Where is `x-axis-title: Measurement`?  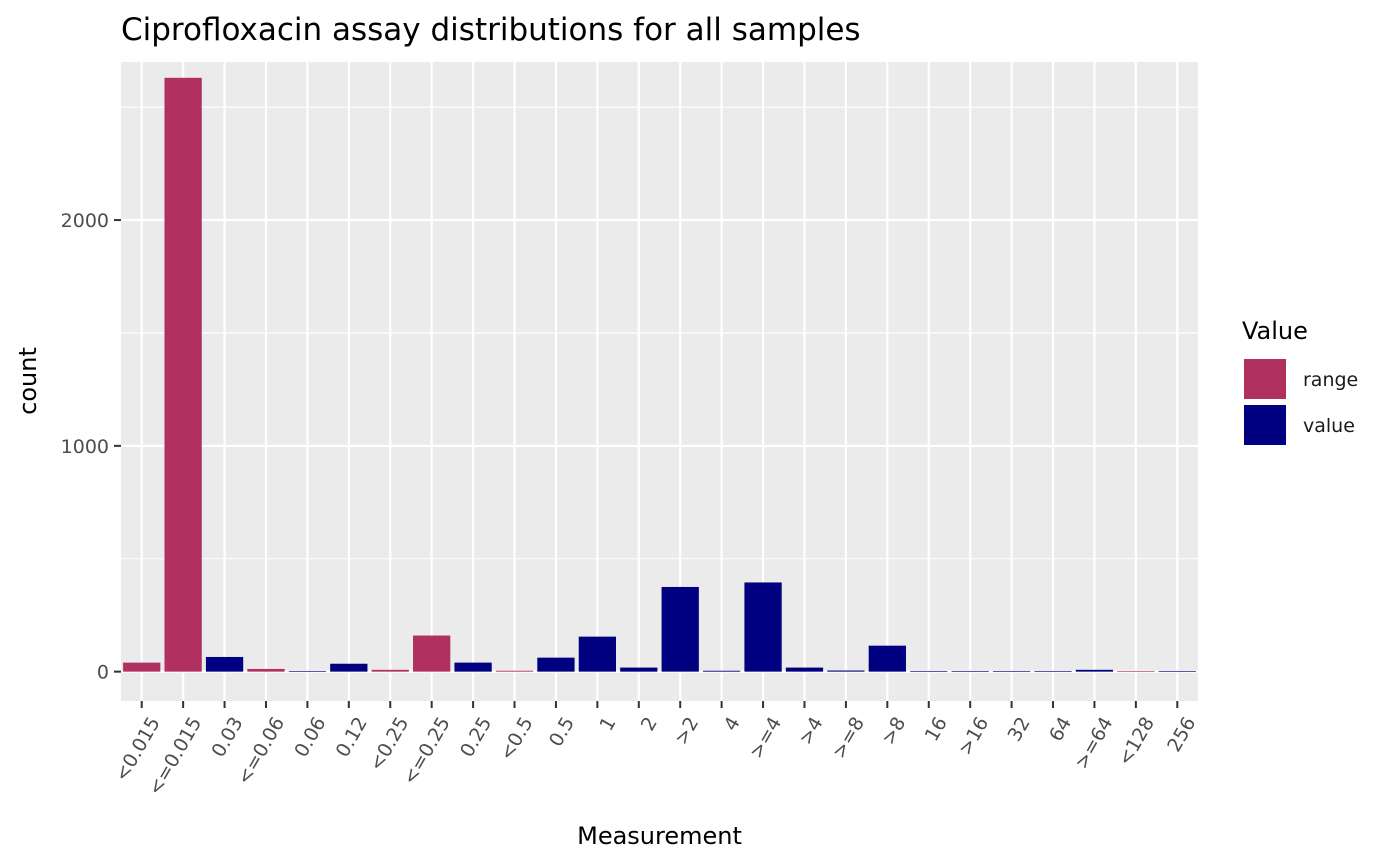 x-axis-title: Measurement is located at coordinates (659, 836).